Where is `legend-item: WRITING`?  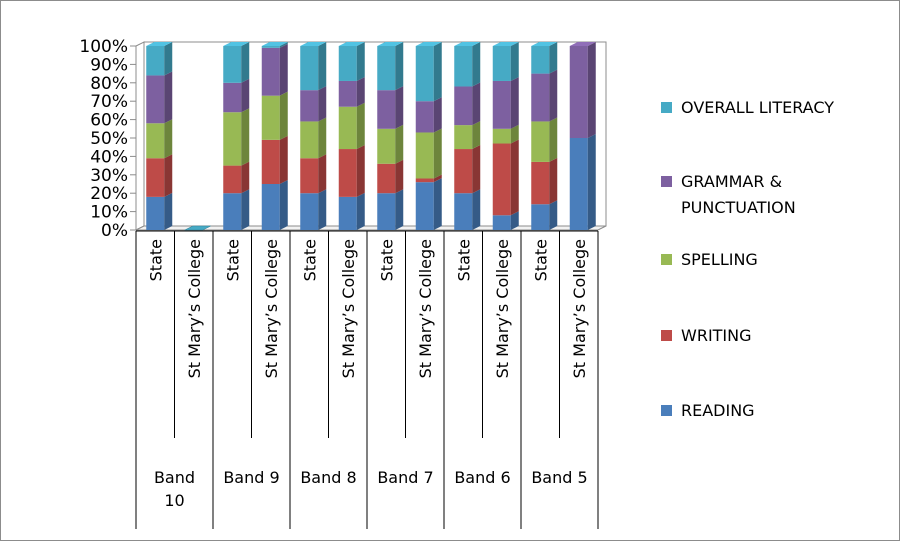
legend-item: WRITING is located at coordinates (706, 335).